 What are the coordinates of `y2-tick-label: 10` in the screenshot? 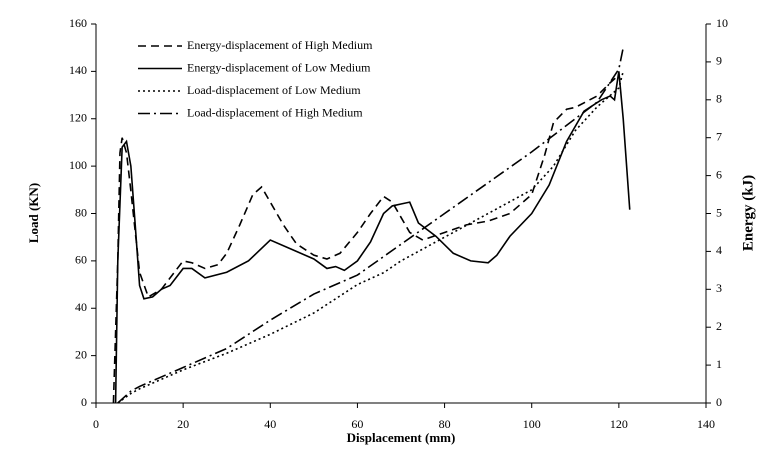 It's located at (722, 23).